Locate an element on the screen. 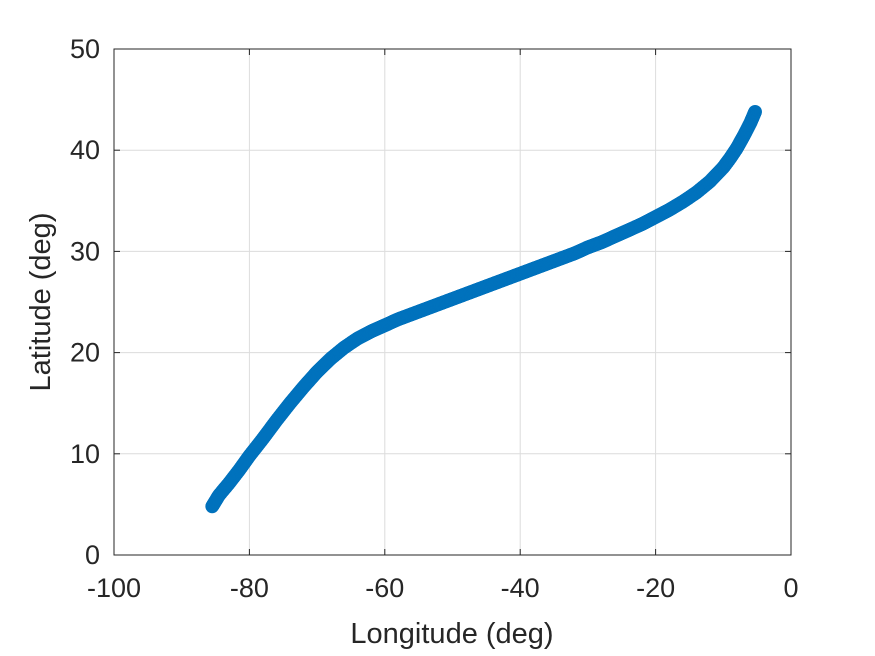 The image size is (875, 656). y-tick-label: 30 is located at coordinates (85, 251).